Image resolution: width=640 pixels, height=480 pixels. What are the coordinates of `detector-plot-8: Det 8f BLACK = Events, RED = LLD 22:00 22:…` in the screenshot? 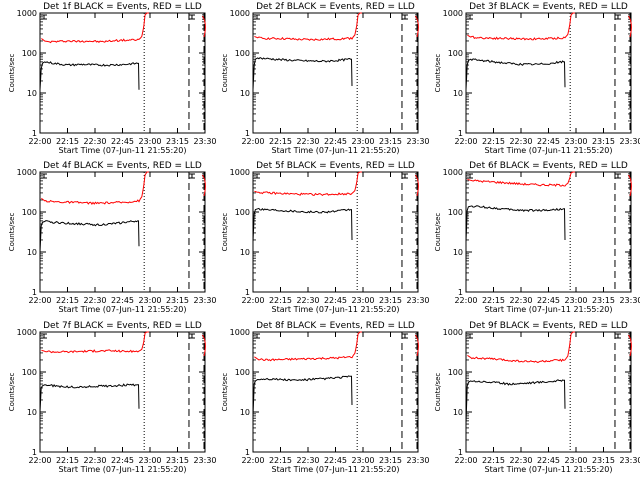 It's located at (325, 397).